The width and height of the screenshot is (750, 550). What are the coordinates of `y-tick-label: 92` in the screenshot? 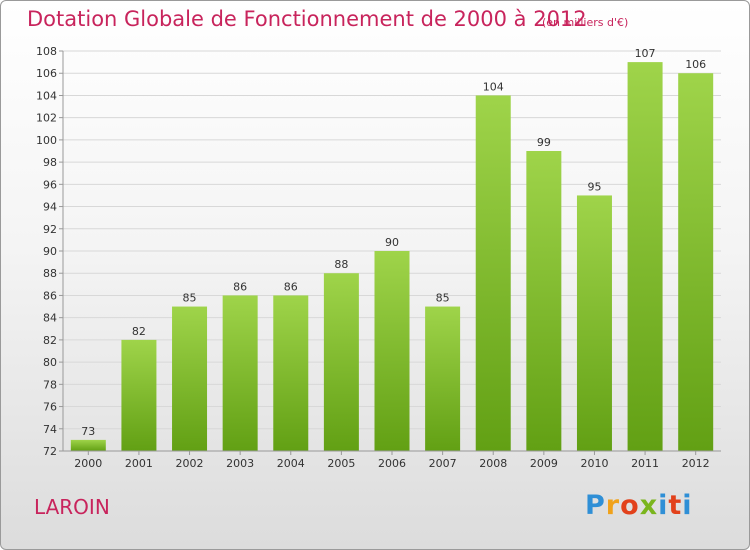 It's located at (50, 229).